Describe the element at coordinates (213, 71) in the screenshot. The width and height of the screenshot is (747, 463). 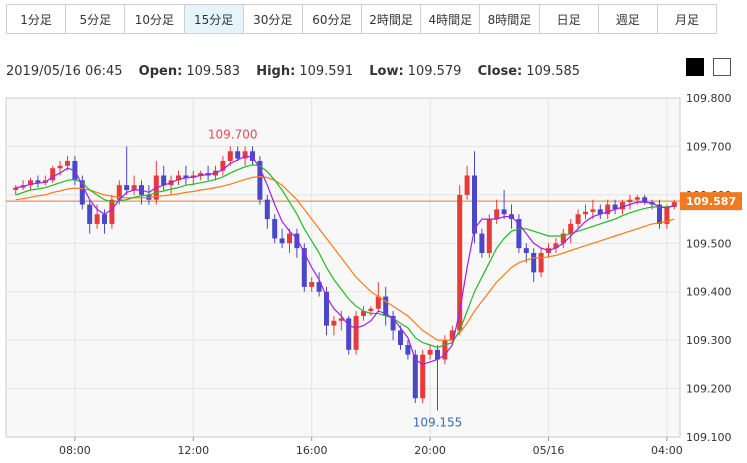
I see `open-value: 109.583` at that location.